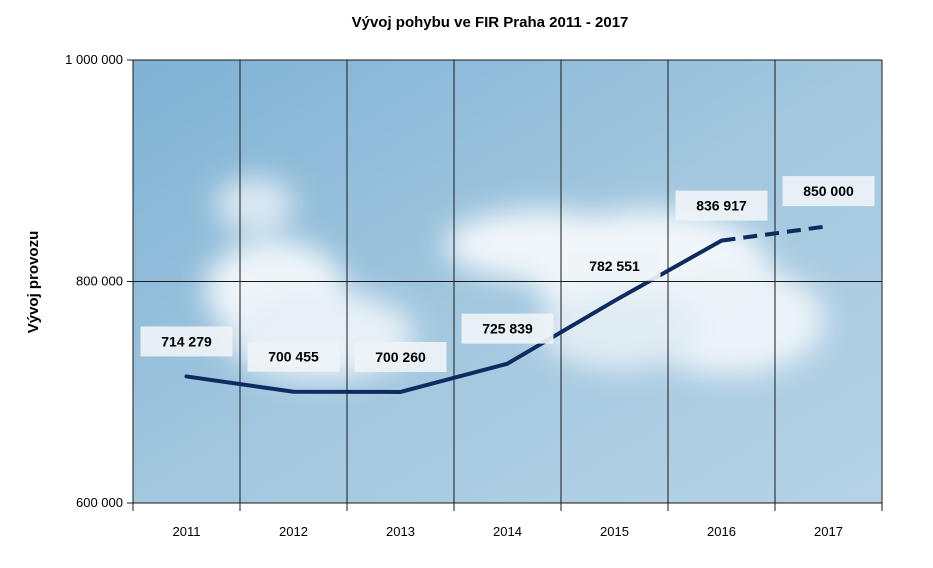 The height and width of the screenshot is (568, 933). What do you see at coordinates (293, 531) in the screenshot?
I see `x-tick-label: 2012` at bounding box center [293, 531].